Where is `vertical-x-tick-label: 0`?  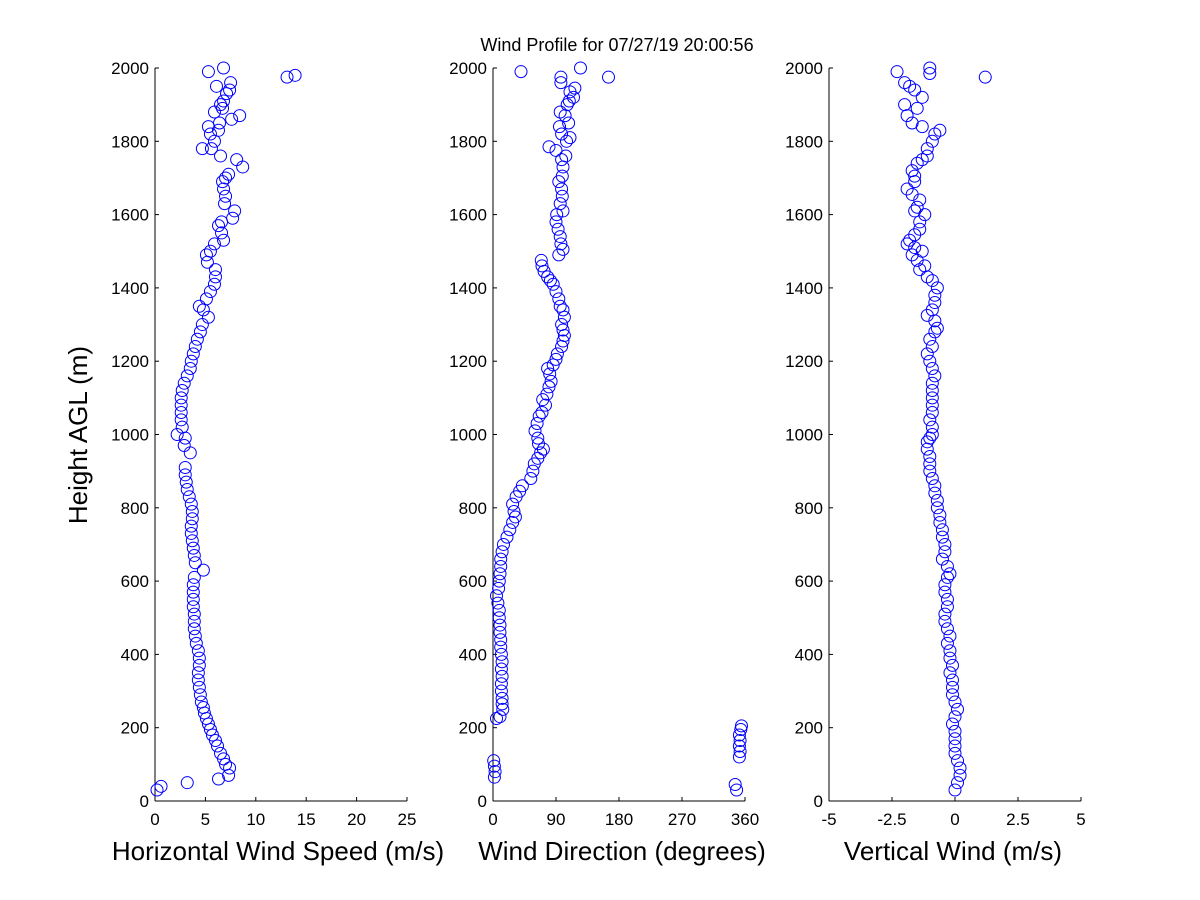 vertical-x-tick-label: 0 is located at coordinates (954, 819).